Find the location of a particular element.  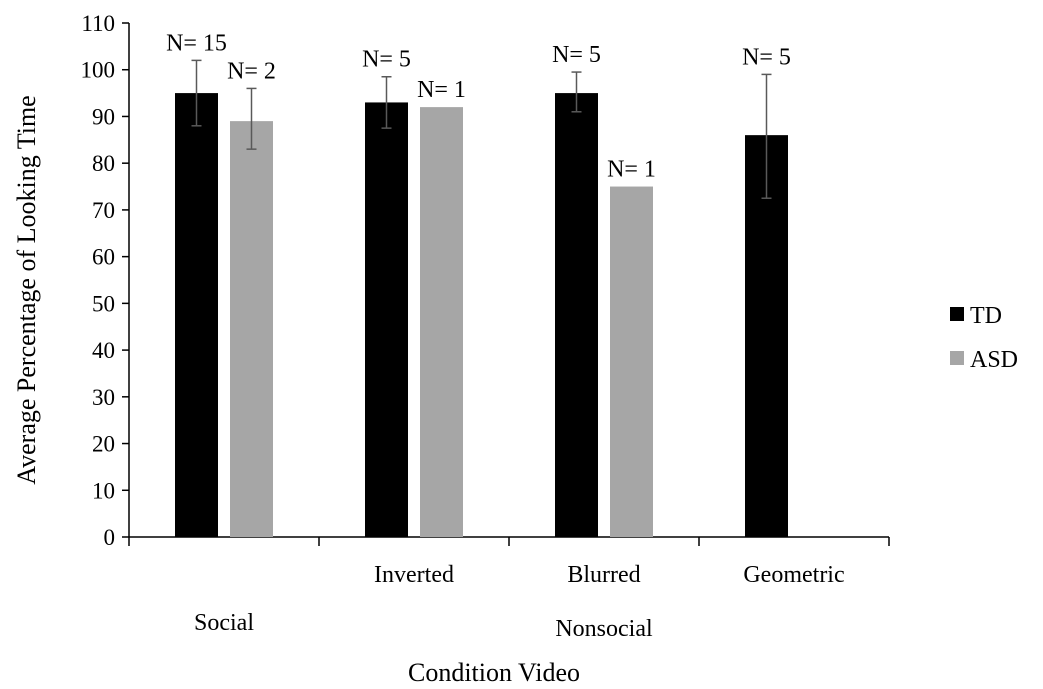

x-tick-label: Inverted is located at coordinates (414, 575).